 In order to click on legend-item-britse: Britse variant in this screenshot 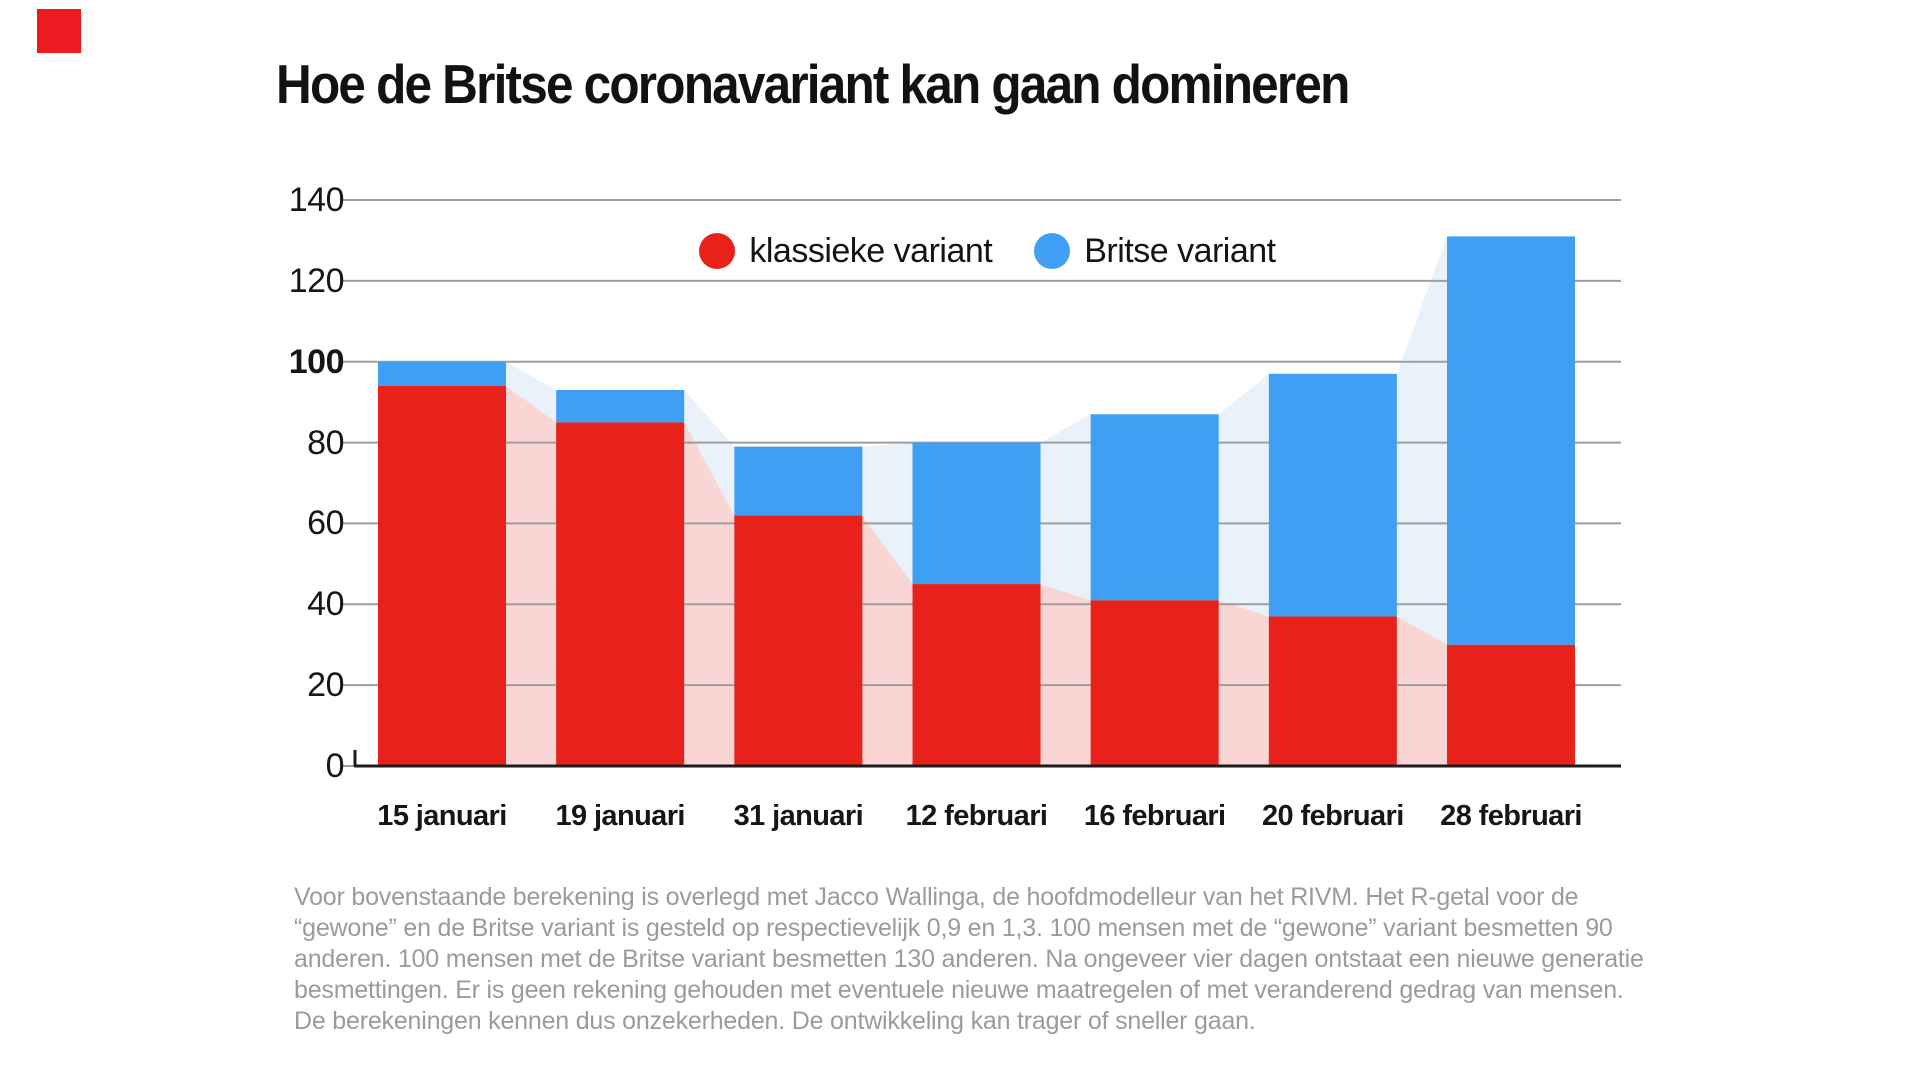, I will do `click(1155, 251)`.